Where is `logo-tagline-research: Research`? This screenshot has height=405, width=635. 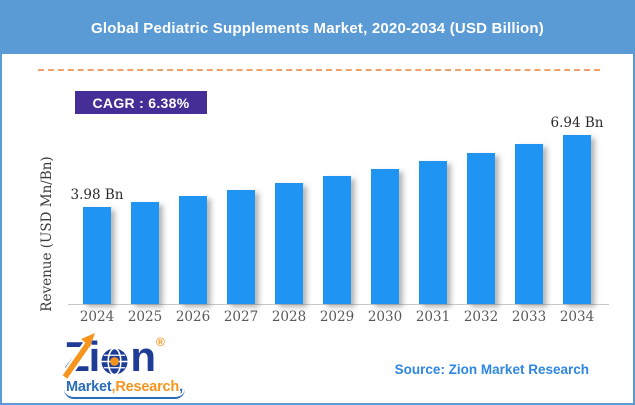 logo-tagline-research: Research is located at coordinates (147, 387).